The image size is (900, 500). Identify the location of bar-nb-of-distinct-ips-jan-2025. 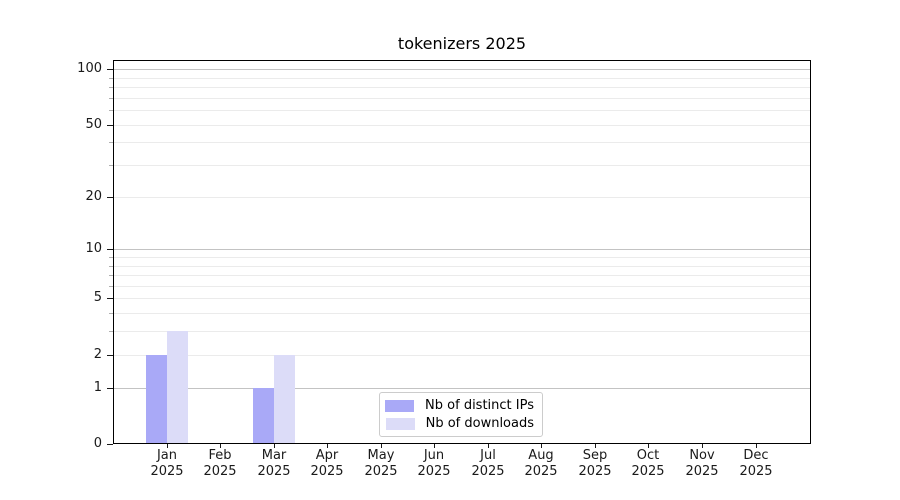
(156, 399).